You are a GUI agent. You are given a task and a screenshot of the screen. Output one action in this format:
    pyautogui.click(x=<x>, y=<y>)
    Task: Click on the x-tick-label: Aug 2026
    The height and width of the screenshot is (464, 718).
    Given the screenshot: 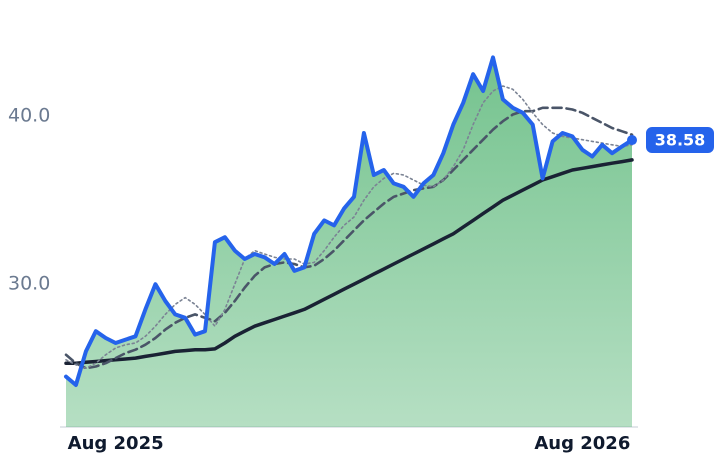 What is the action you would take?
    pyautogui.click(x=582, y=443)
    